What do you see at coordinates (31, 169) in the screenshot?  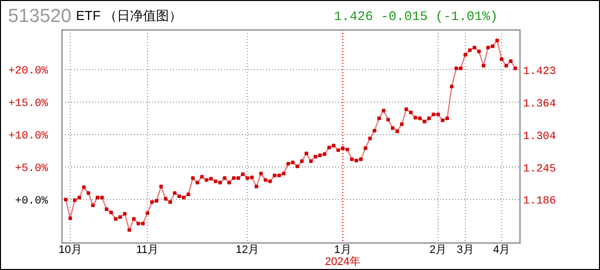 I see `y-tick-label: +5.0%` at bounding box center [31, 169].